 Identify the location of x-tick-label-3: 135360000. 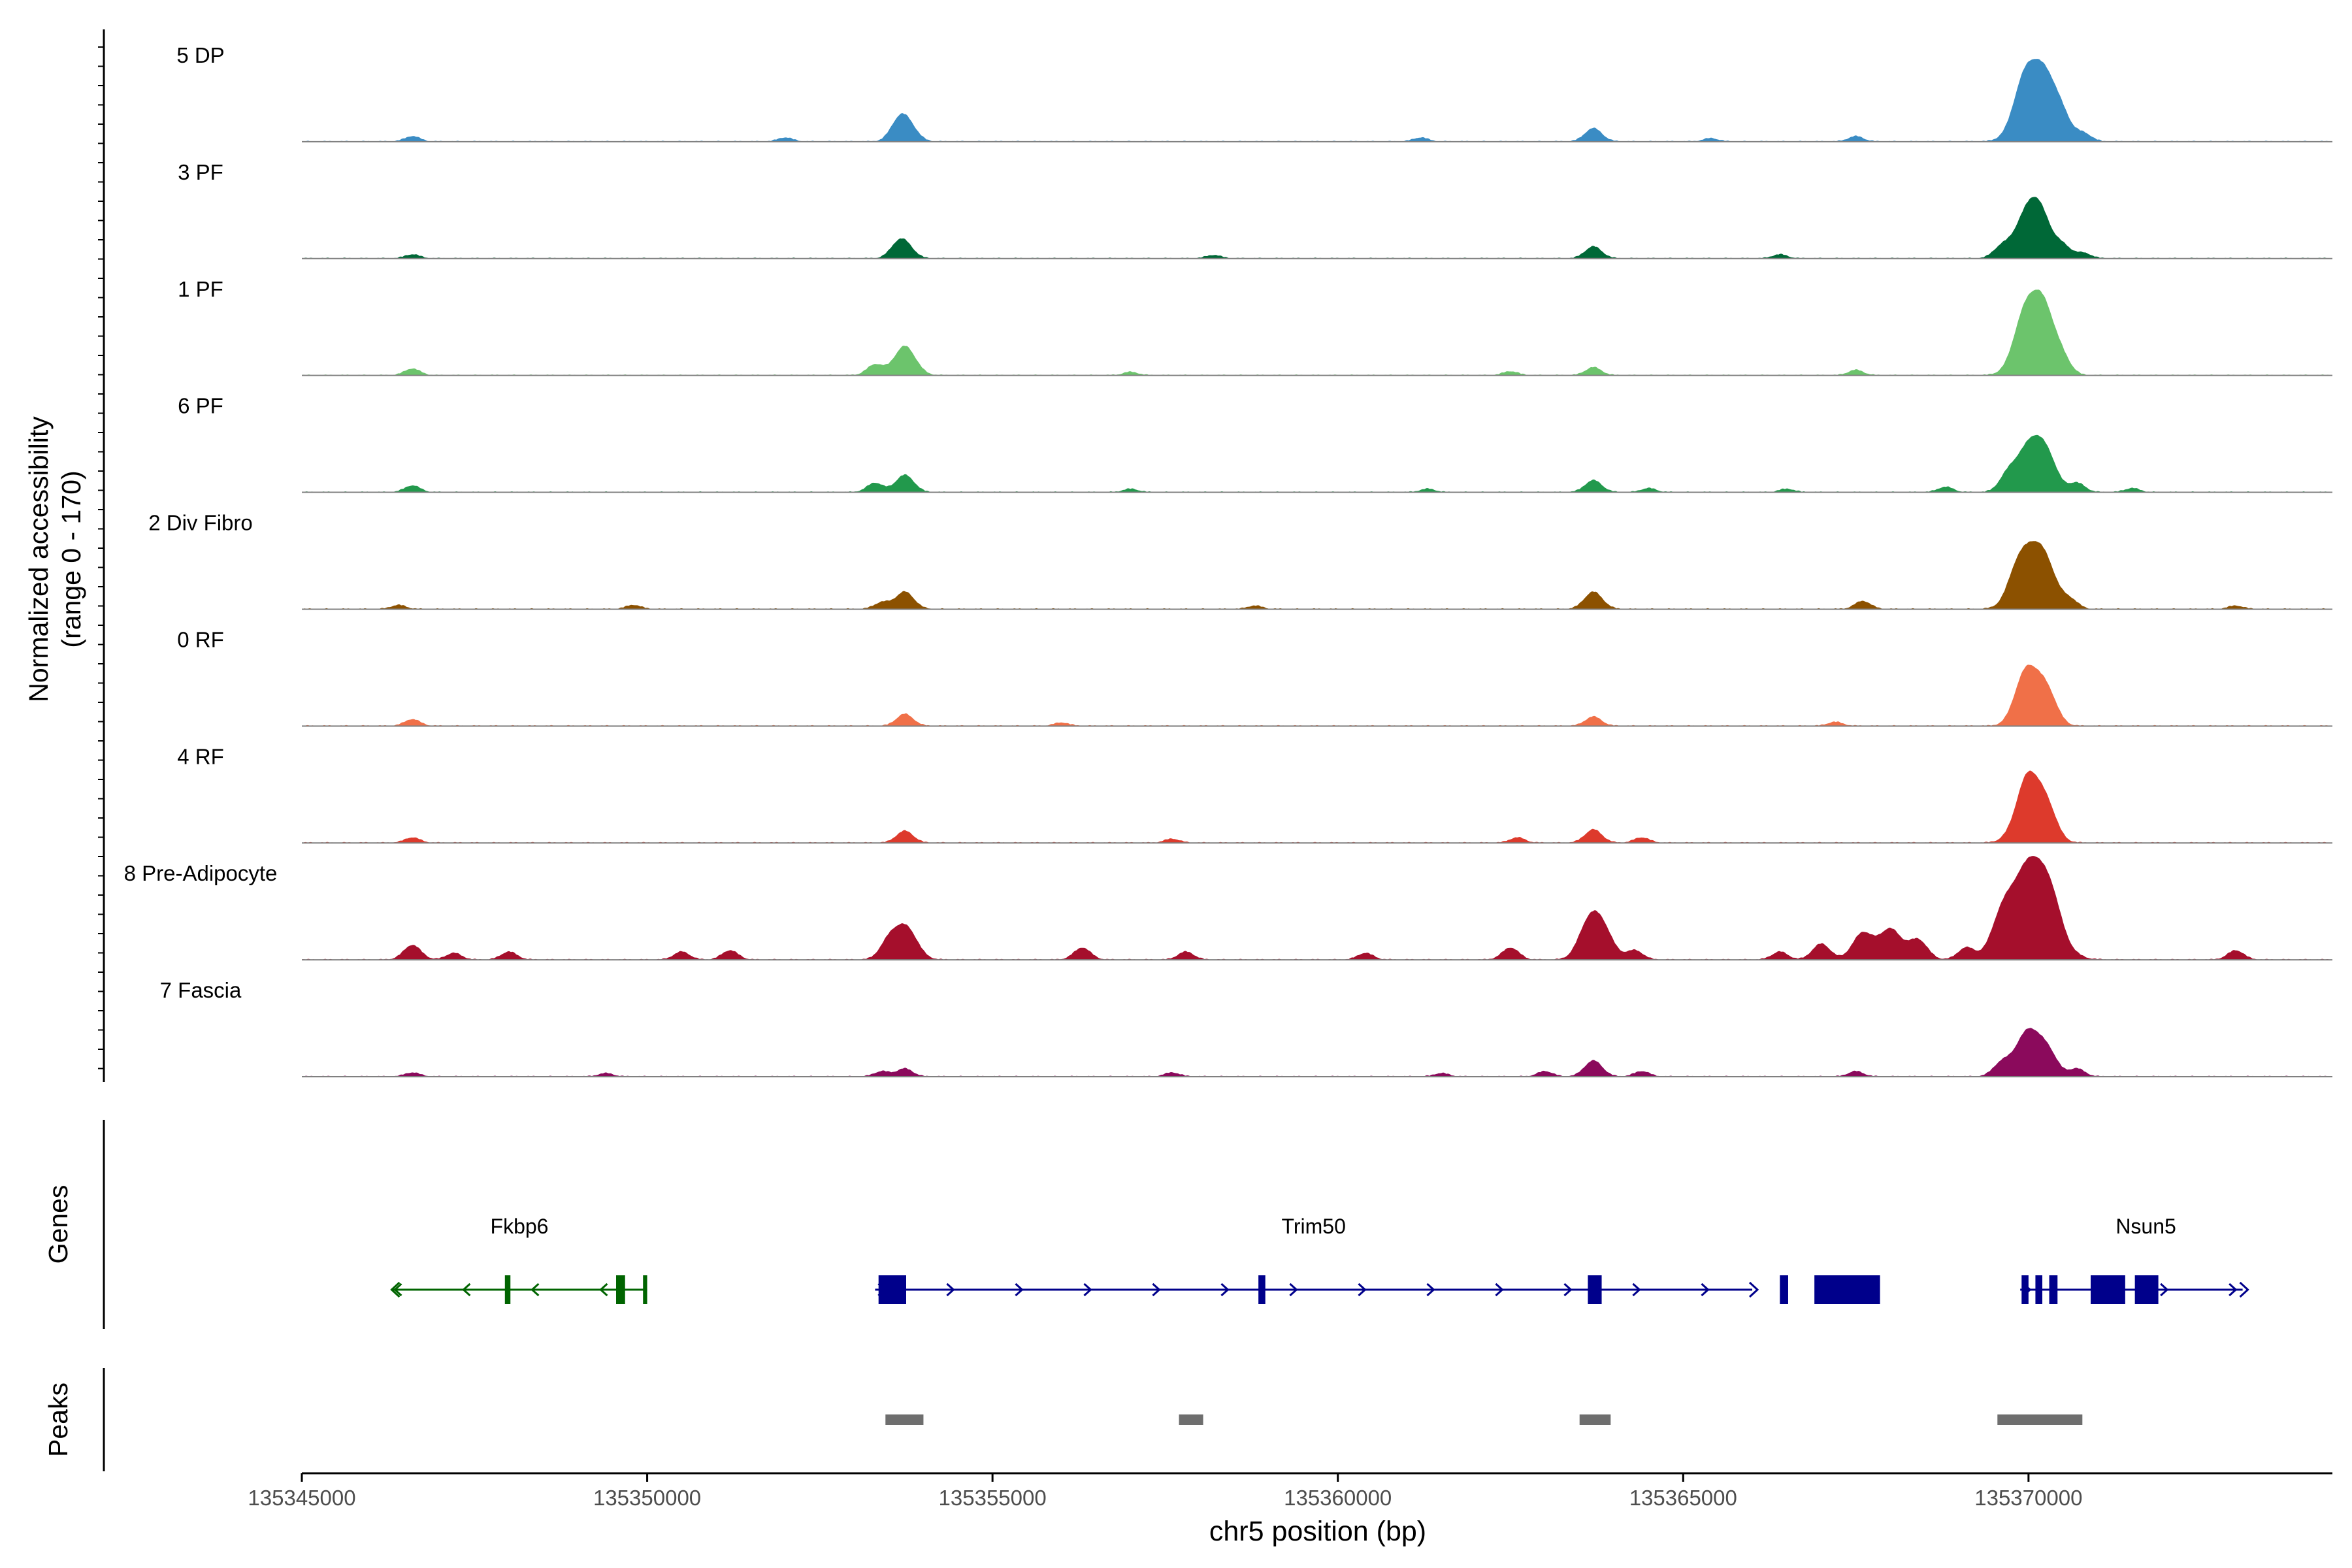
(1338, 1498).